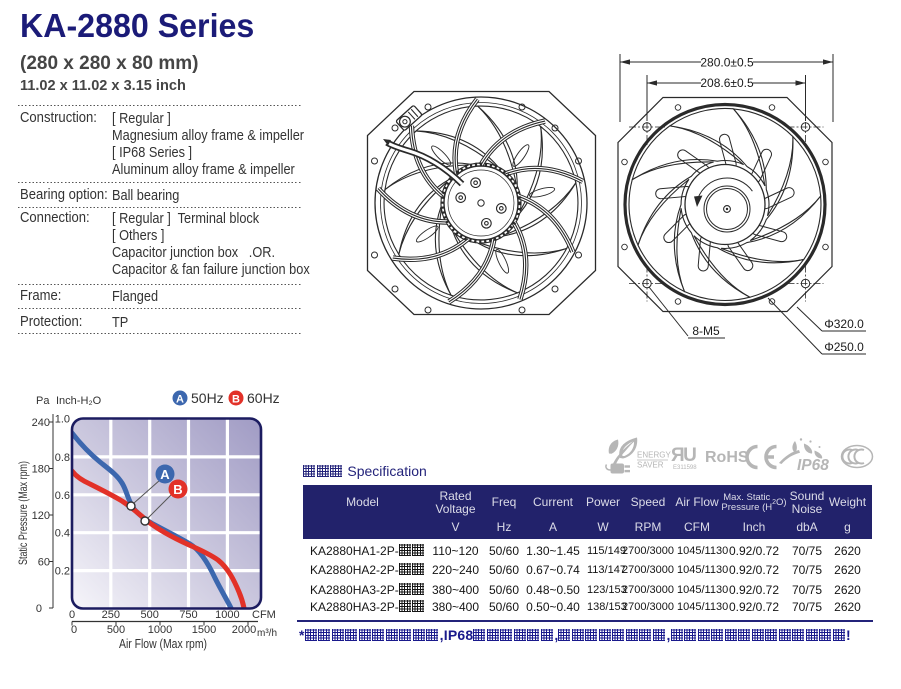 The image size is (901, 689). Describe the element at coordinates (683, 455) in the screenshot. I see `svg-text: ЯU` at that location.